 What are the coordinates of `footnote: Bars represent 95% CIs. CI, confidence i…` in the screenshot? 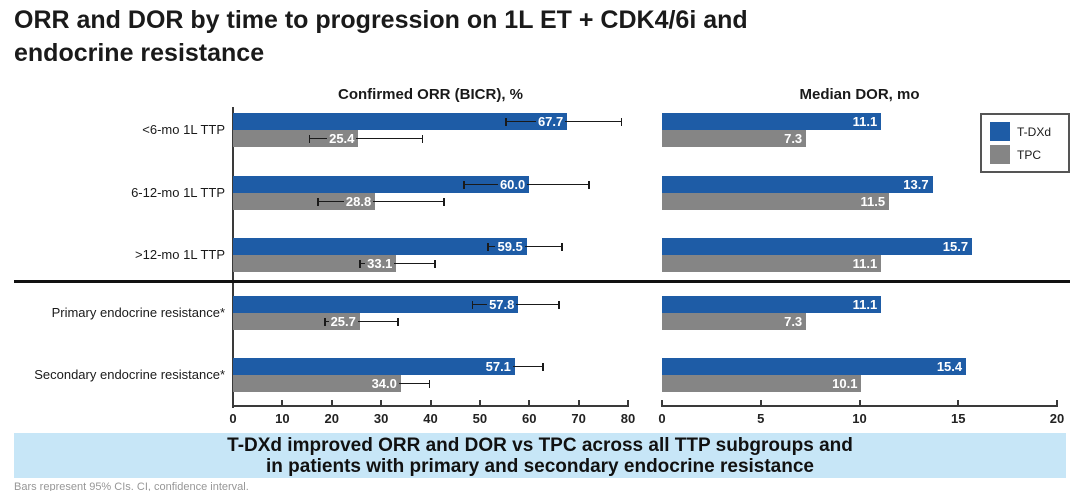 It's located at (131, 486).